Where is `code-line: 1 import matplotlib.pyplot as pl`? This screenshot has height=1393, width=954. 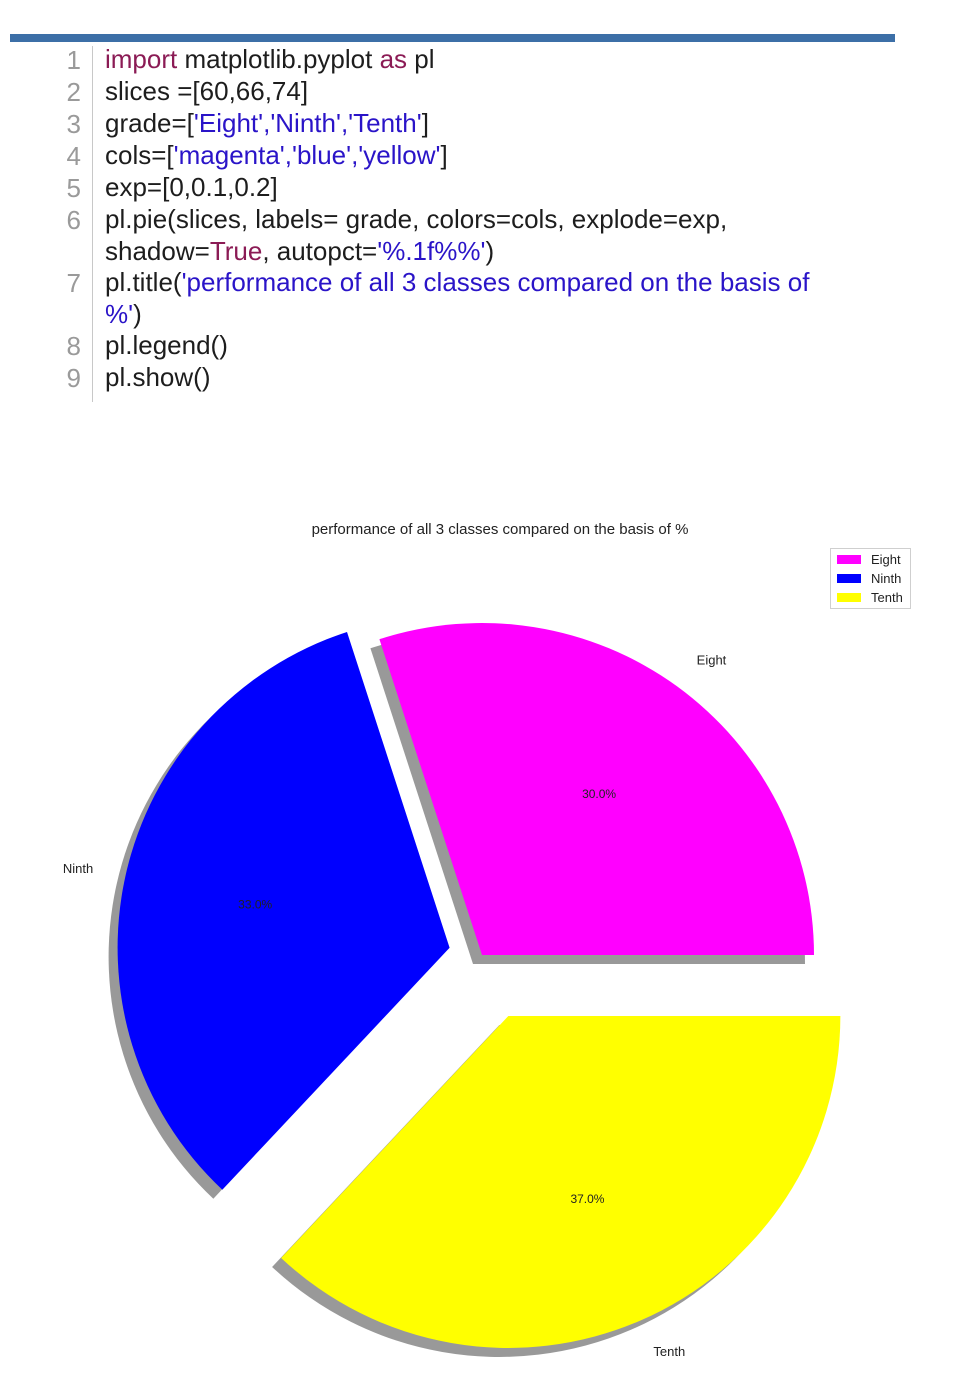
code-line: 1 import matplotlib.pyplot as pl is located at coordinates (470, 60).